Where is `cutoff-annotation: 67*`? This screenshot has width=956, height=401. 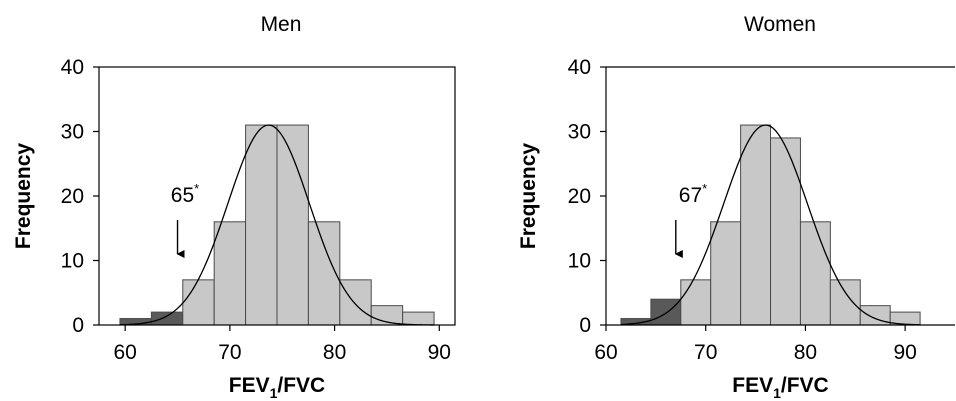 cutoff-annotation: 67* is located at coordinates (693, 194).